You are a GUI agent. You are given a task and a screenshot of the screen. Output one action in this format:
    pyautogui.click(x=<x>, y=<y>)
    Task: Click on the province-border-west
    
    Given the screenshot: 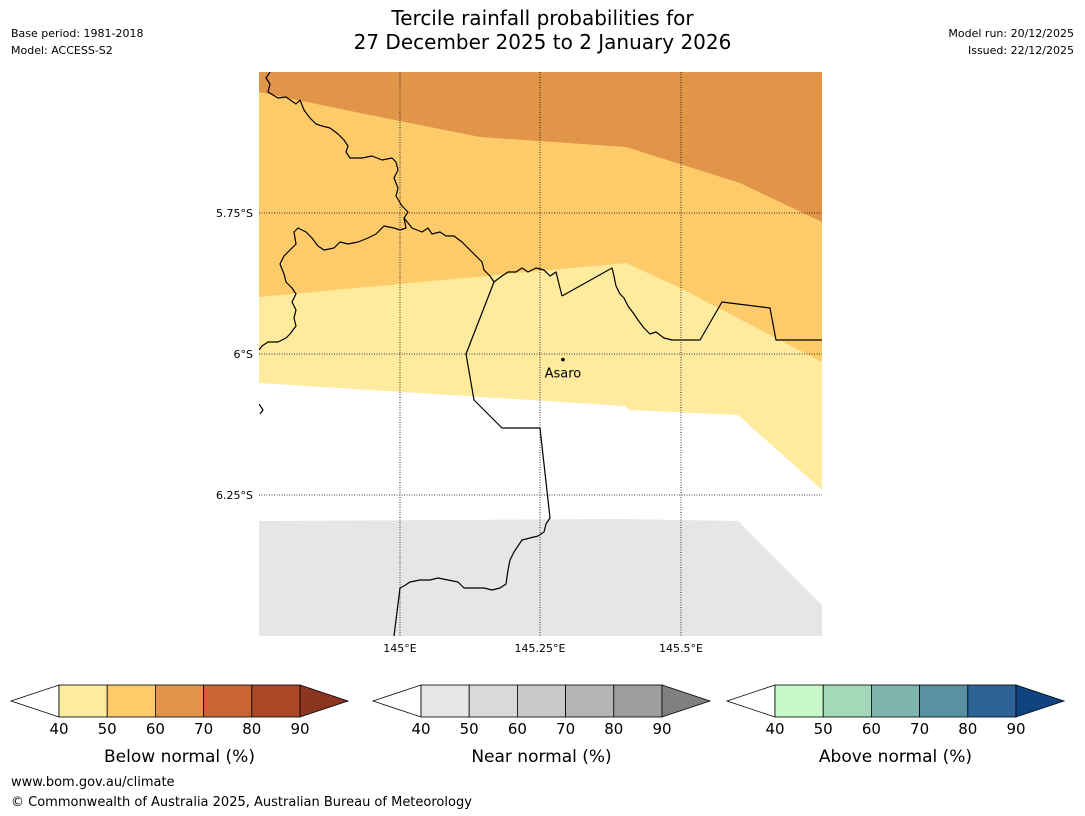 What is the action you would take?
    pyautogui.click(x=483, y=257)
    